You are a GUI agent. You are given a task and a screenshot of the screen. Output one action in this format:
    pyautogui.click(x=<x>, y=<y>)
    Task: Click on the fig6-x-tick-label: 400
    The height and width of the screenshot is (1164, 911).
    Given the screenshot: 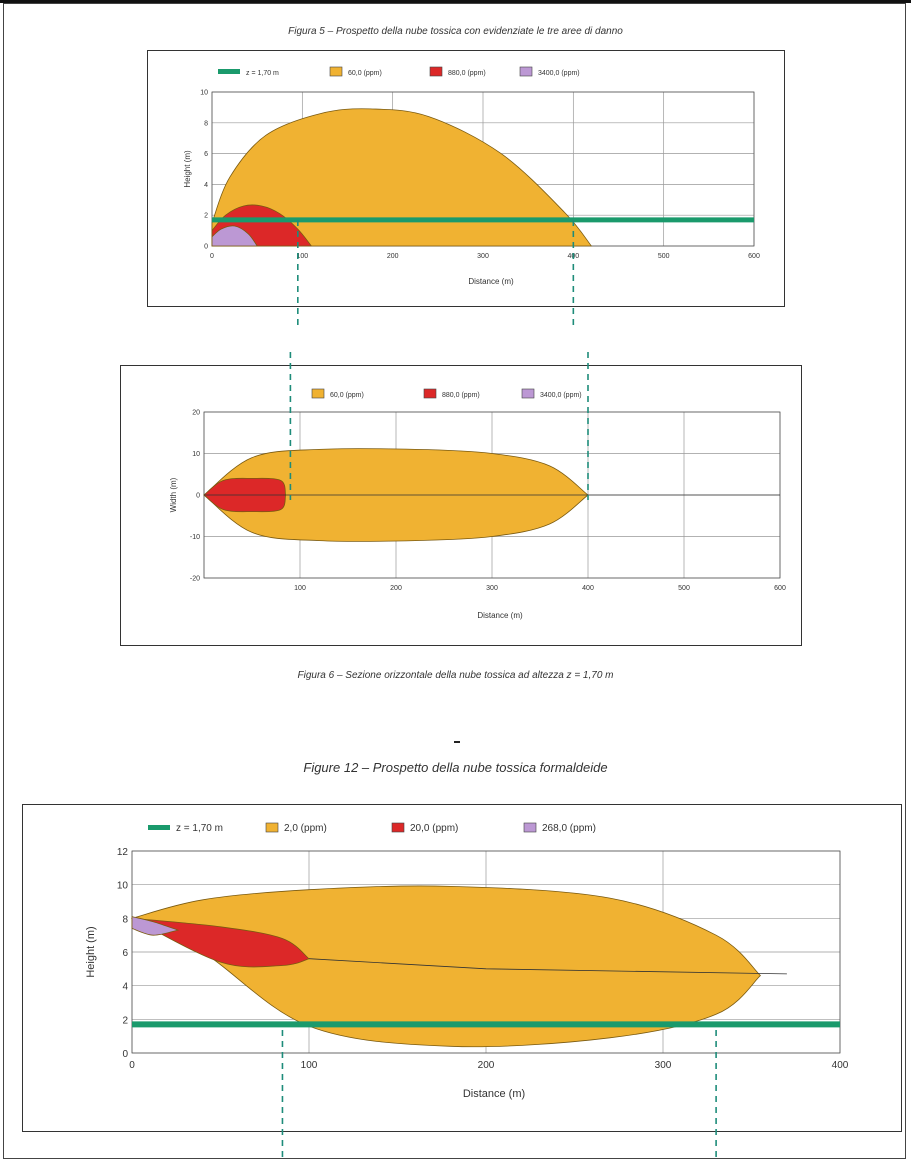 What is the action you would take?
    pyautogui.click(x=588, y=588)
    